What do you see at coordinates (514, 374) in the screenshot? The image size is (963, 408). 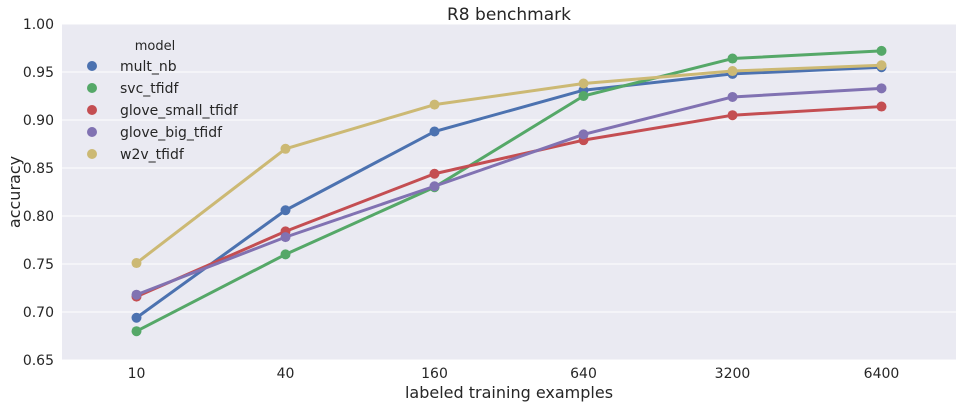 I see `x-axis-ticks: 10 40 160 640 3200 6400` at bounding box center [514, 374].